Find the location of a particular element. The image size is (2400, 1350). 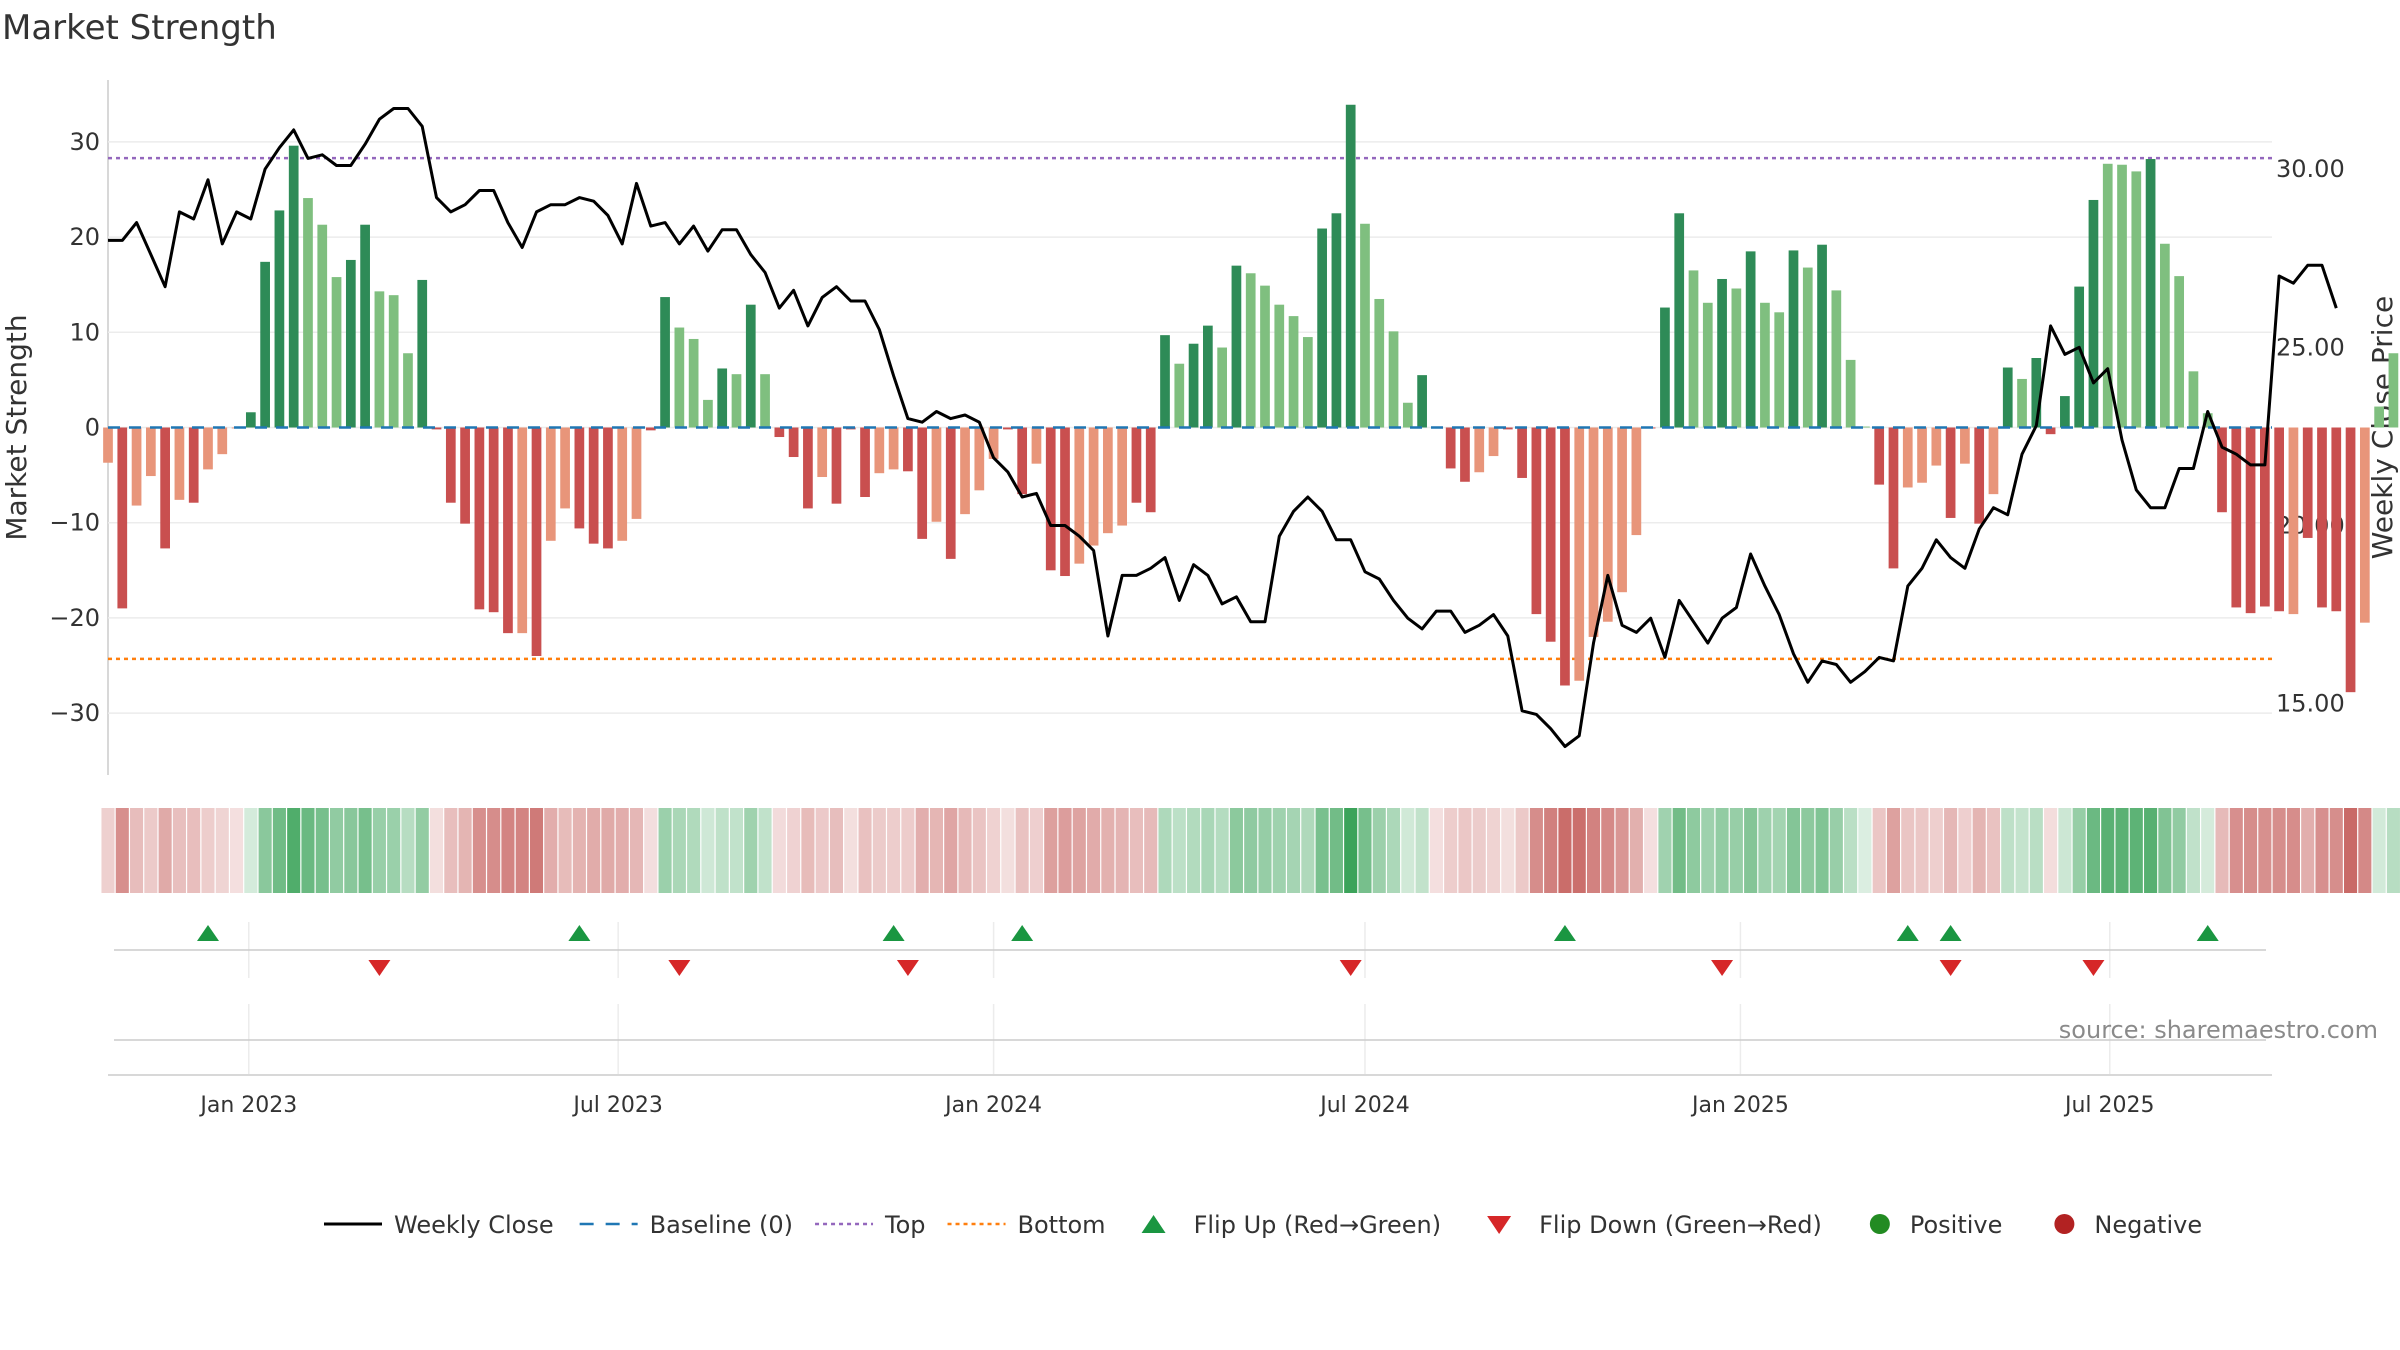

x-tick-label: Jan 2025 is located at coordinates (1739, 1105).